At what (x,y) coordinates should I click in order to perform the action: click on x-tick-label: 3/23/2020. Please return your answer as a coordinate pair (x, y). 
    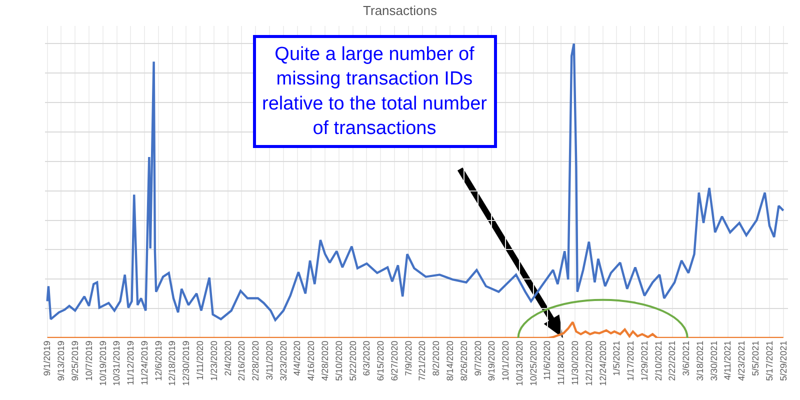
    Looking at the image, I should click on (283, 360).